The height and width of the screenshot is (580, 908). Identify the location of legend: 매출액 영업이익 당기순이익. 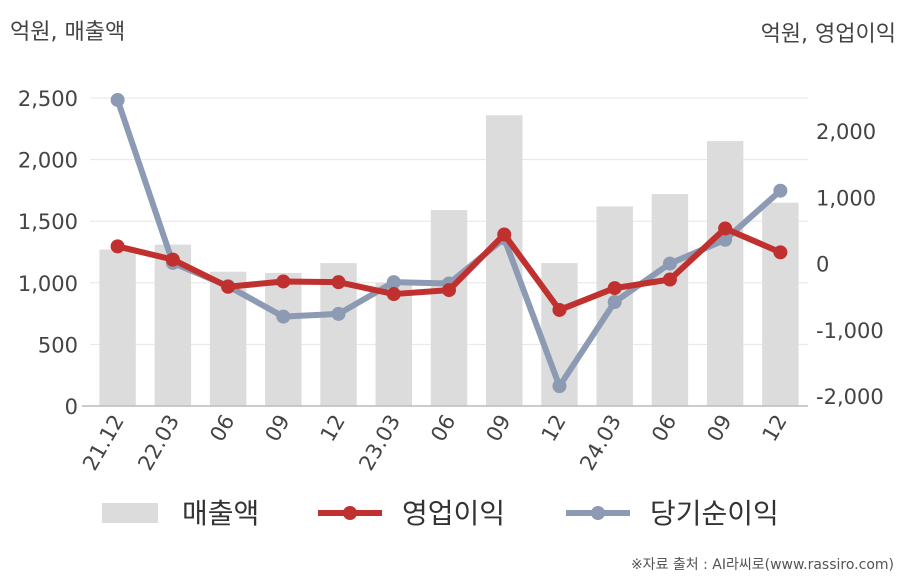
(440, 513).